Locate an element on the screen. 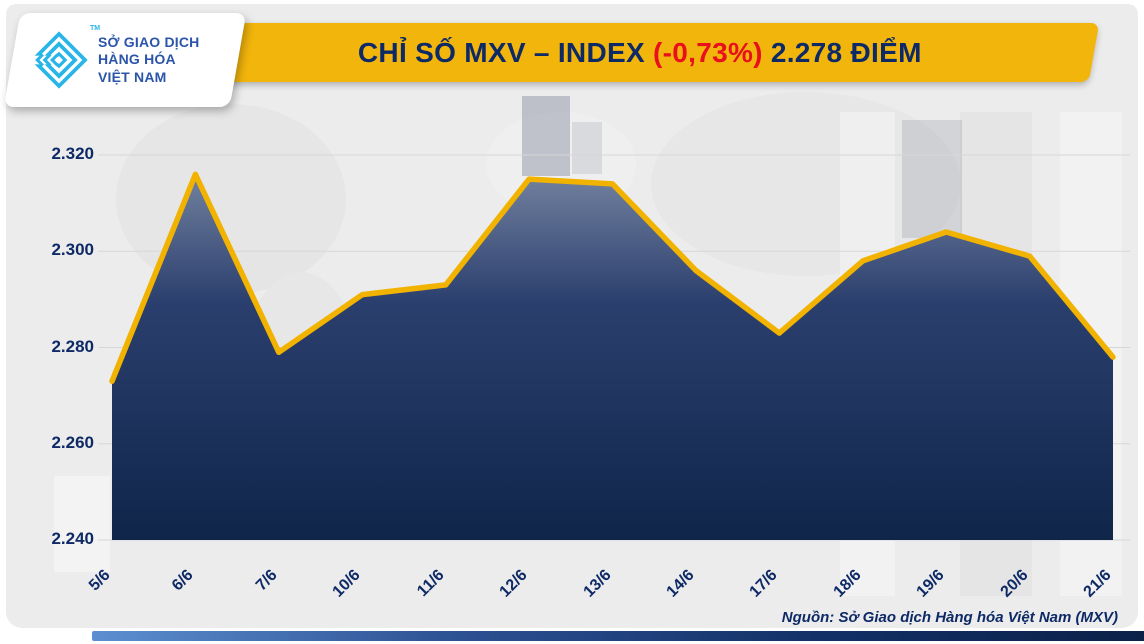  chart-title: CHỈ SỐ MXV – INDEX (-0,73%) 2.278 ĐIỂM is located at coordinates (640, 53).